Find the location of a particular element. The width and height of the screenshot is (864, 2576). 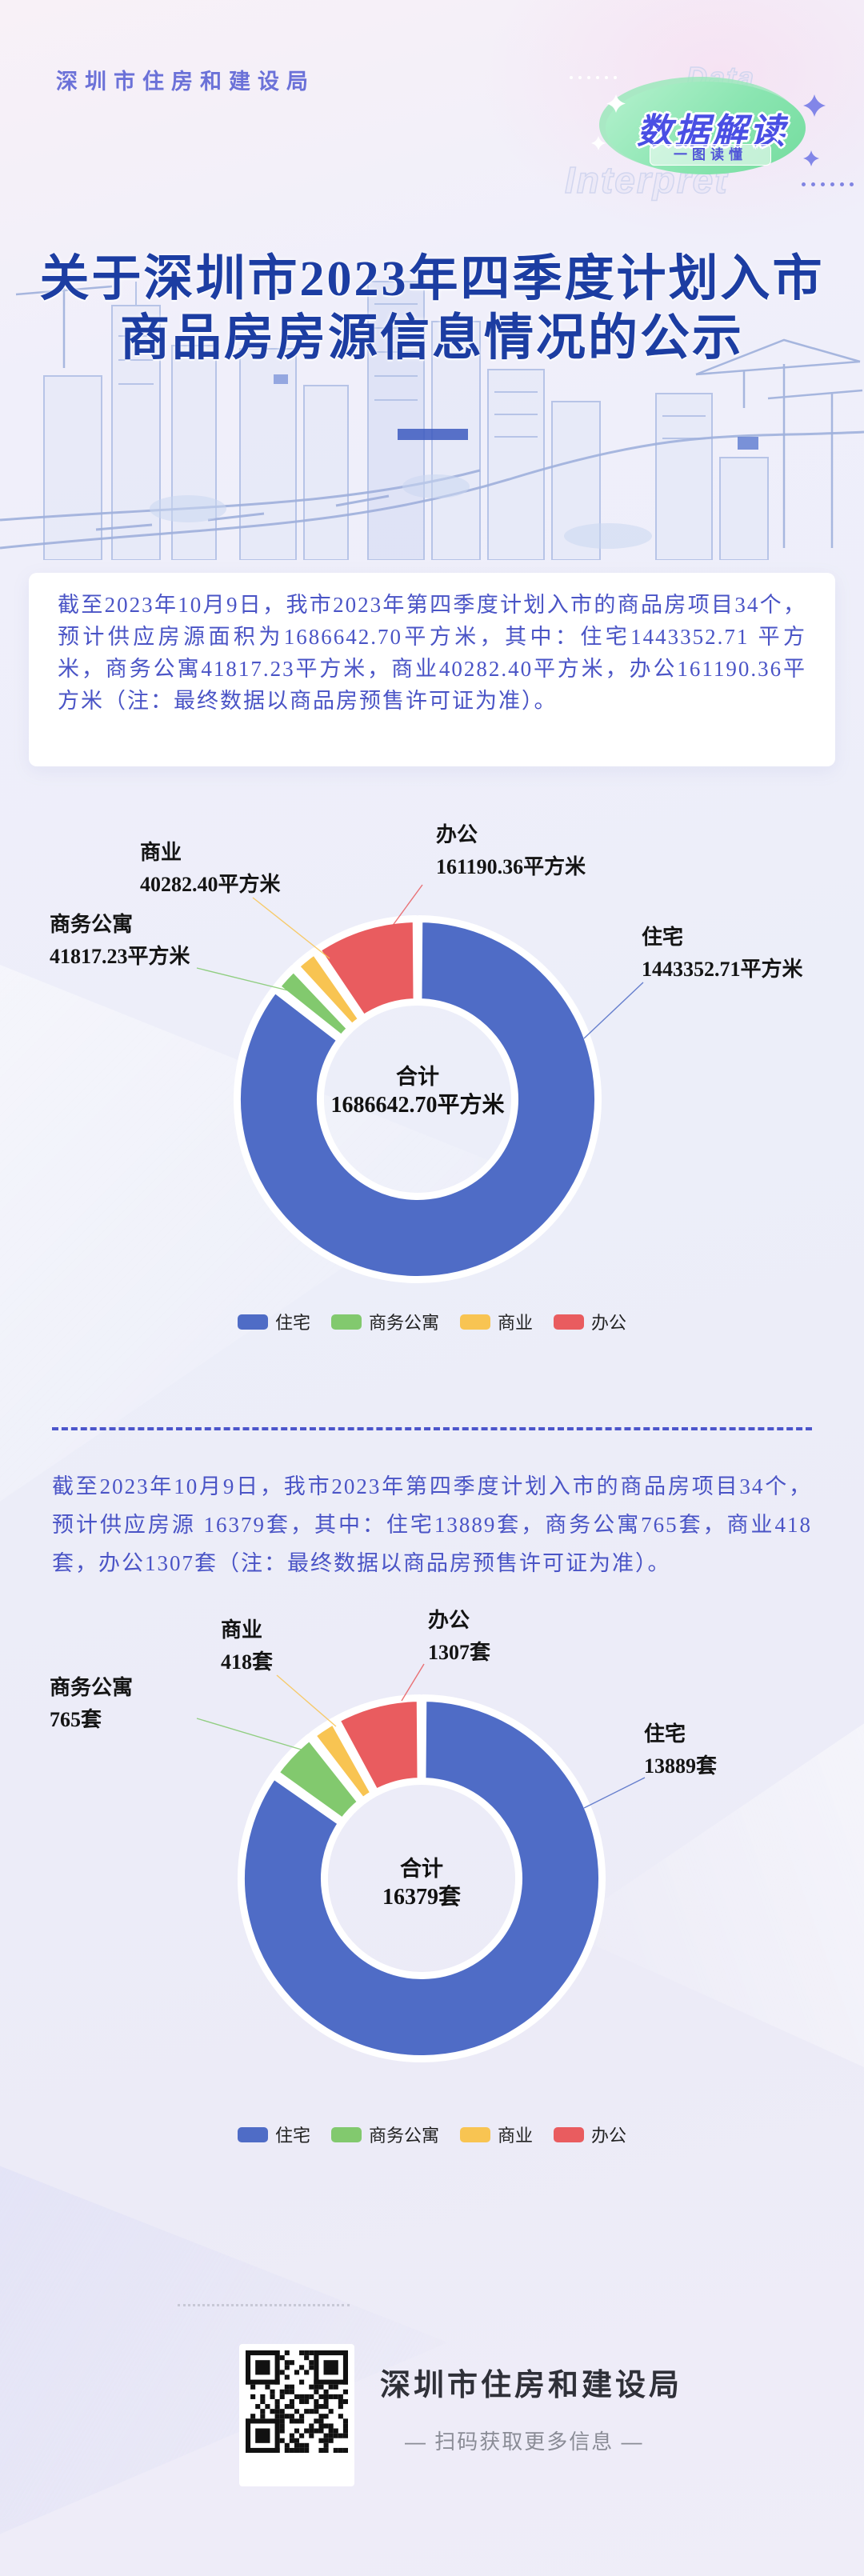

donut2-leader-commerce is located at coordinates (306, 1700).